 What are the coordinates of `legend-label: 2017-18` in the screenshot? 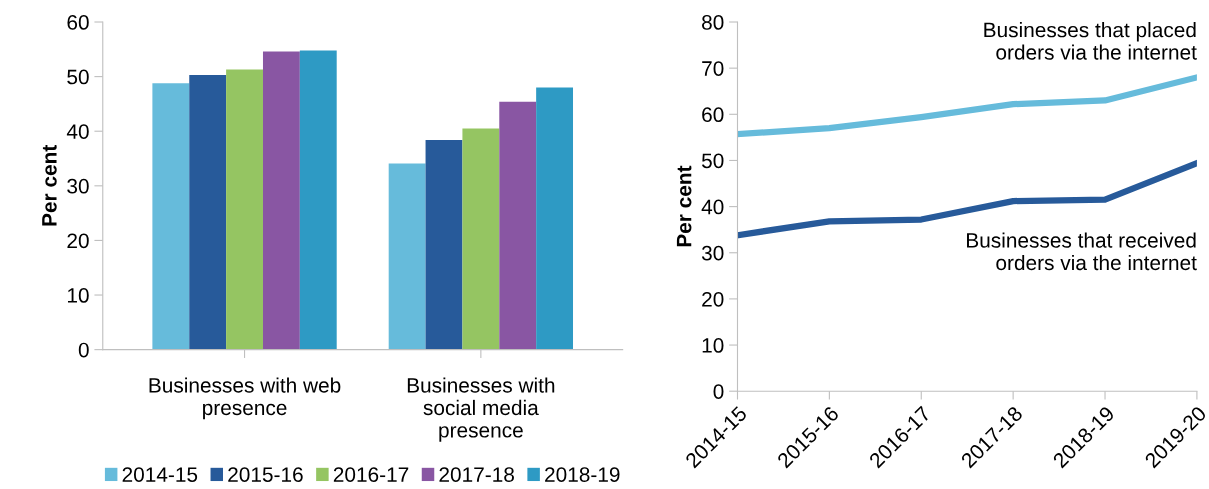 It's located at (476, 474).